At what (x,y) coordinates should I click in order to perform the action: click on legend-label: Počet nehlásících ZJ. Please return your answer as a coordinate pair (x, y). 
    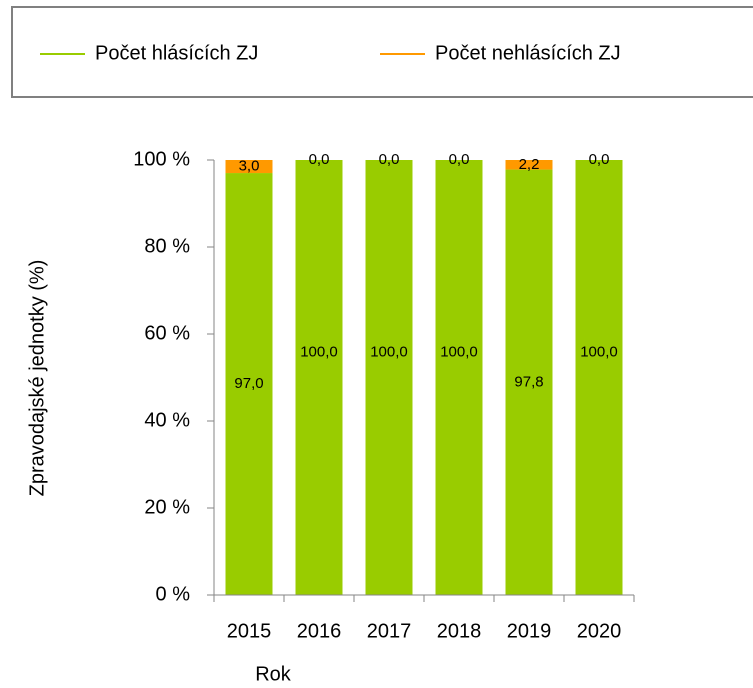
    Looking at the image, I should click on (528, 53).